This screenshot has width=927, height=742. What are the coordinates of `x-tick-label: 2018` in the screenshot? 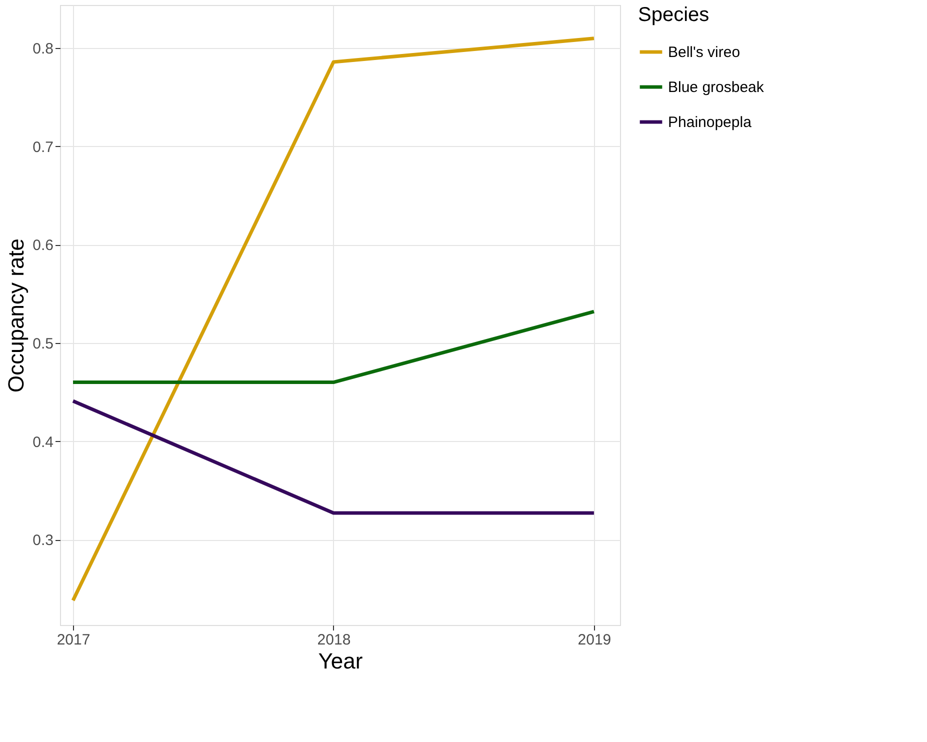 It's located at (334, 640).